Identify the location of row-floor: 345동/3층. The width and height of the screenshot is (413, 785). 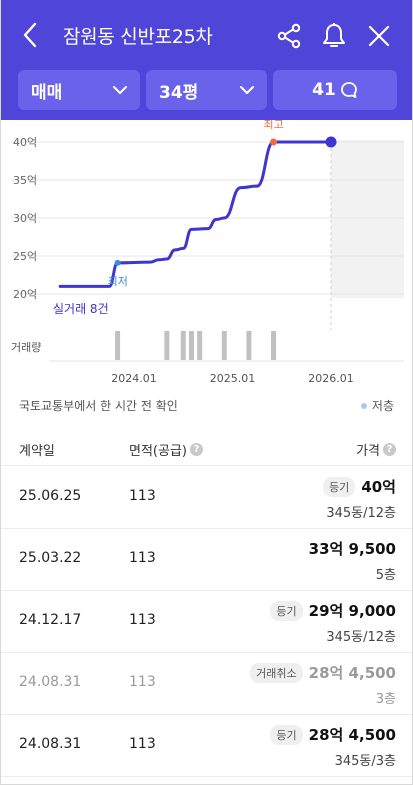
(365, 761).